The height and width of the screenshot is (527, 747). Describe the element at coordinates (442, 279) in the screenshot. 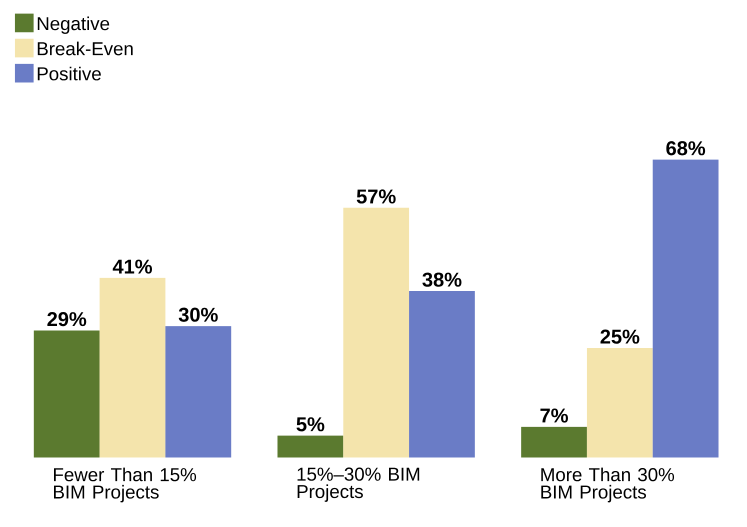

I see `data-label: 38%` at that location.